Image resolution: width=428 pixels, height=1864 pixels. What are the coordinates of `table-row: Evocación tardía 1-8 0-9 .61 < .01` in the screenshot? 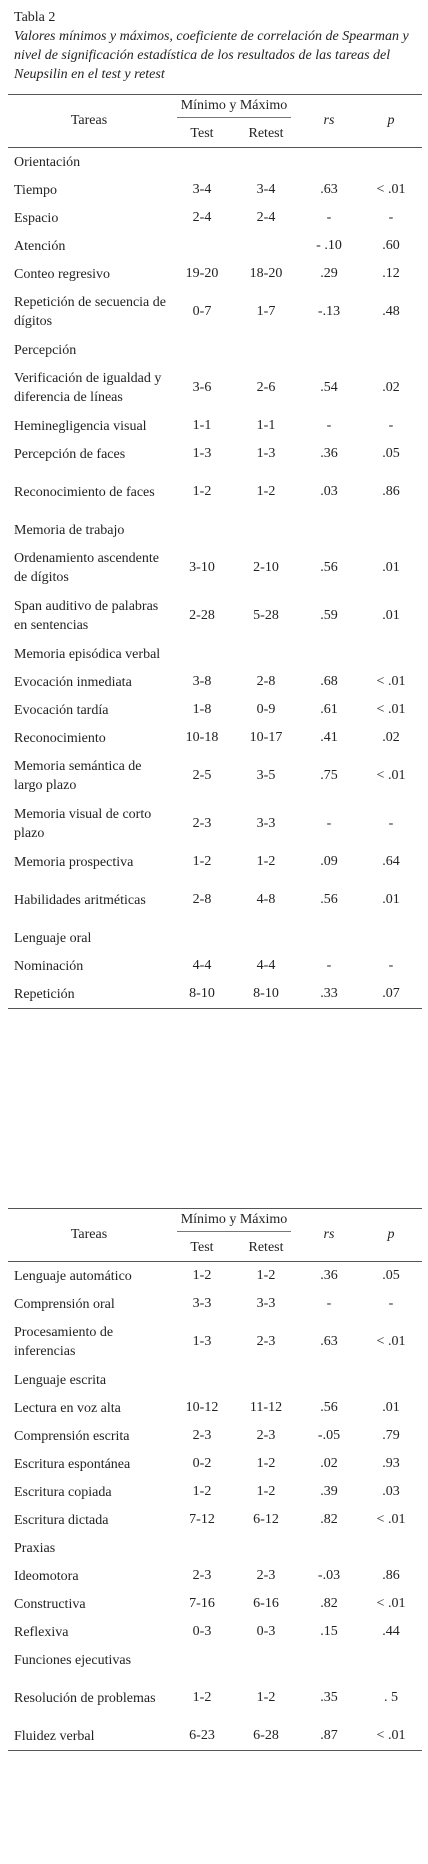 It's located at (215, 710).